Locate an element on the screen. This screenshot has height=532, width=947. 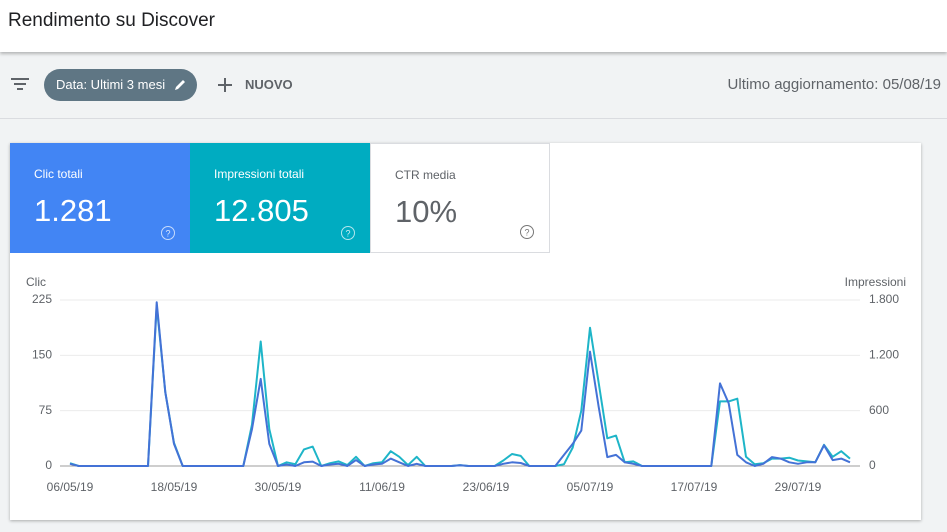
y-tick-label: 150 is located at coordinates (42, 355).